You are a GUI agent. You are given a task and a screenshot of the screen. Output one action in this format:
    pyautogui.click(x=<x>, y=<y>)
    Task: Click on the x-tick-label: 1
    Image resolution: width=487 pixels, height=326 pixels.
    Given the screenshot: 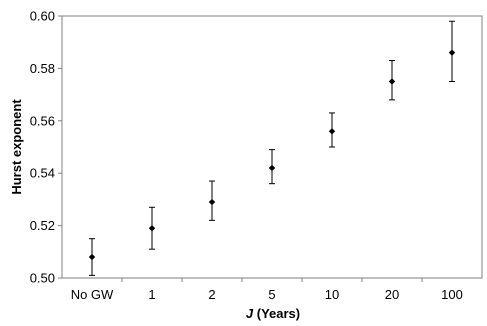 What is the action you would take?
    pyautogui.click(x=151, y=294)
    